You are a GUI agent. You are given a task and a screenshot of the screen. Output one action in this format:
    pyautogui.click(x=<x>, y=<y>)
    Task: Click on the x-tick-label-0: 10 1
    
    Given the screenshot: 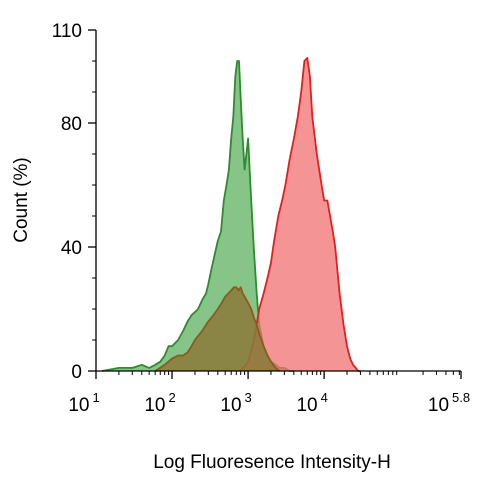 What is the action you would take?
    pyautogui.click(x=83, y=403)
    